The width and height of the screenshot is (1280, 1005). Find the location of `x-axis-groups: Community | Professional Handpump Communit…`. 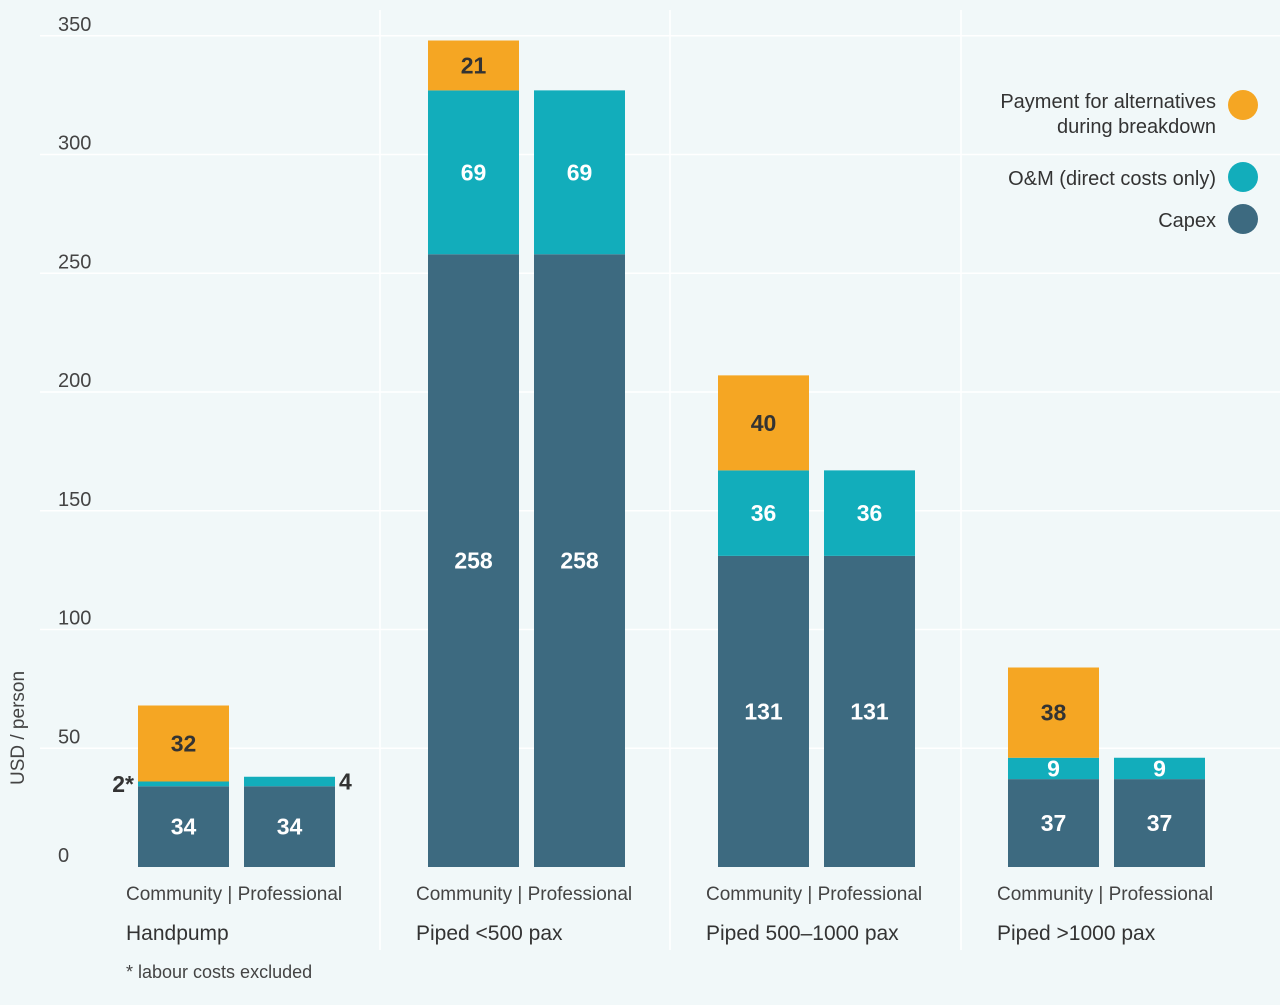

x-axis-groups: Community | Professional Handpump Communit… is located at coordinates (669, 914).